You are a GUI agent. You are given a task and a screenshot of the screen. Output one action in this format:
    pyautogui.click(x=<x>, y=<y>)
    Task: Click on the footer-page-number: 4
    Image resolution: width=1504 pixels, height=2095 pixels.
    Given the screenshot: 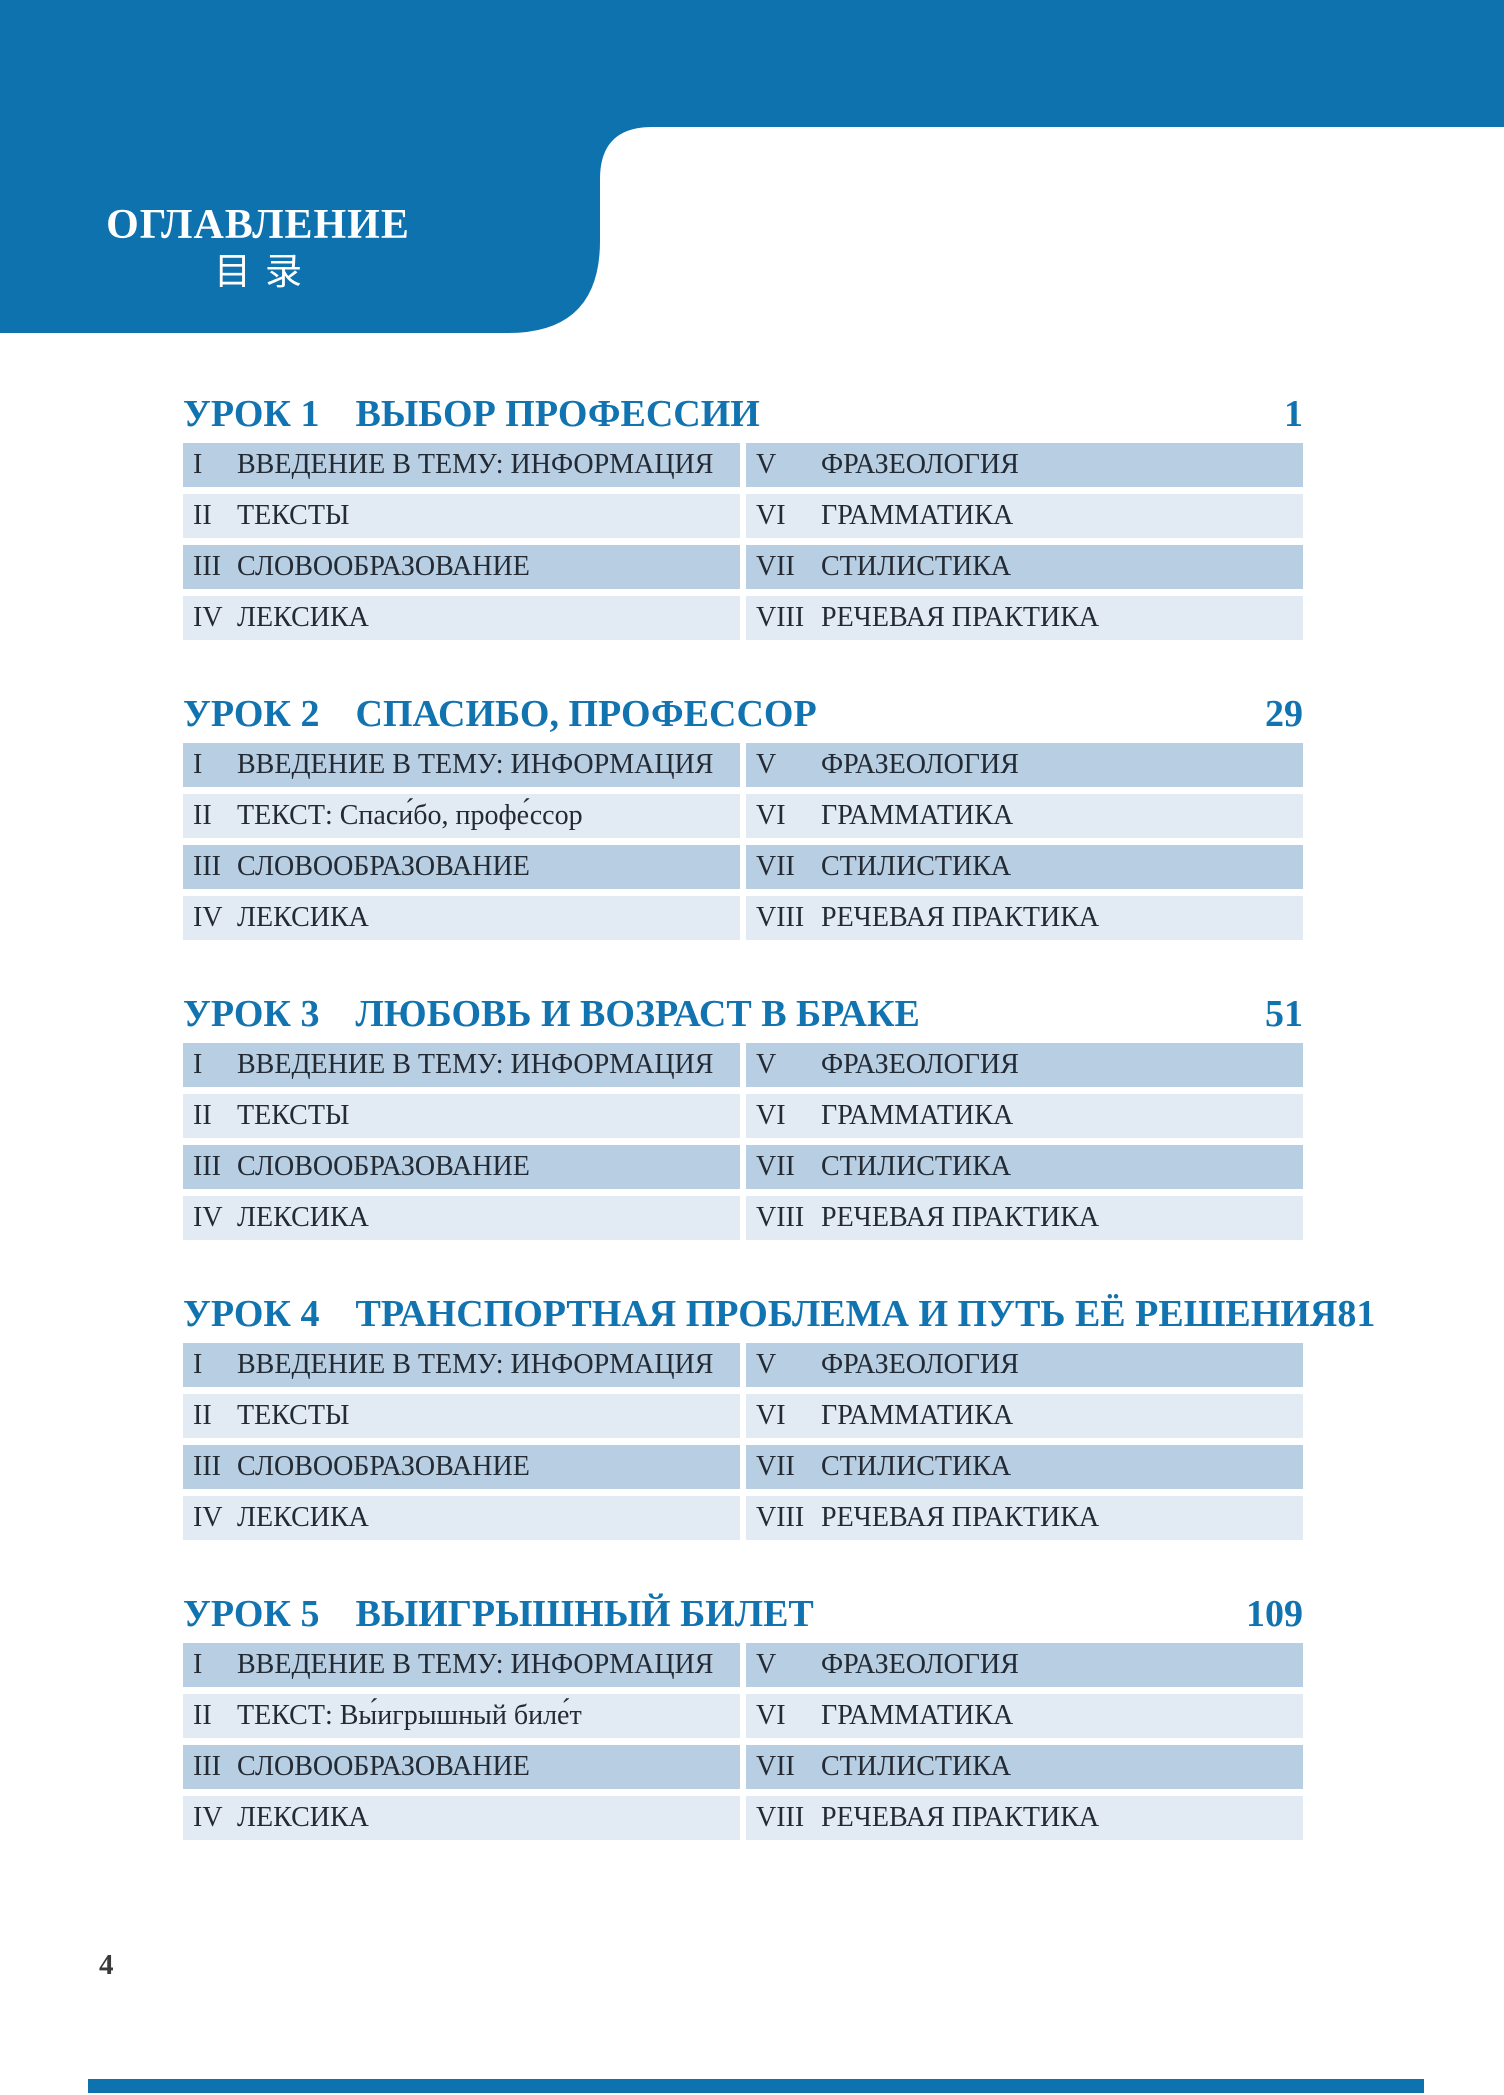 What is the action you would take?
    pyautogui.click(x=106, y=1965)
    